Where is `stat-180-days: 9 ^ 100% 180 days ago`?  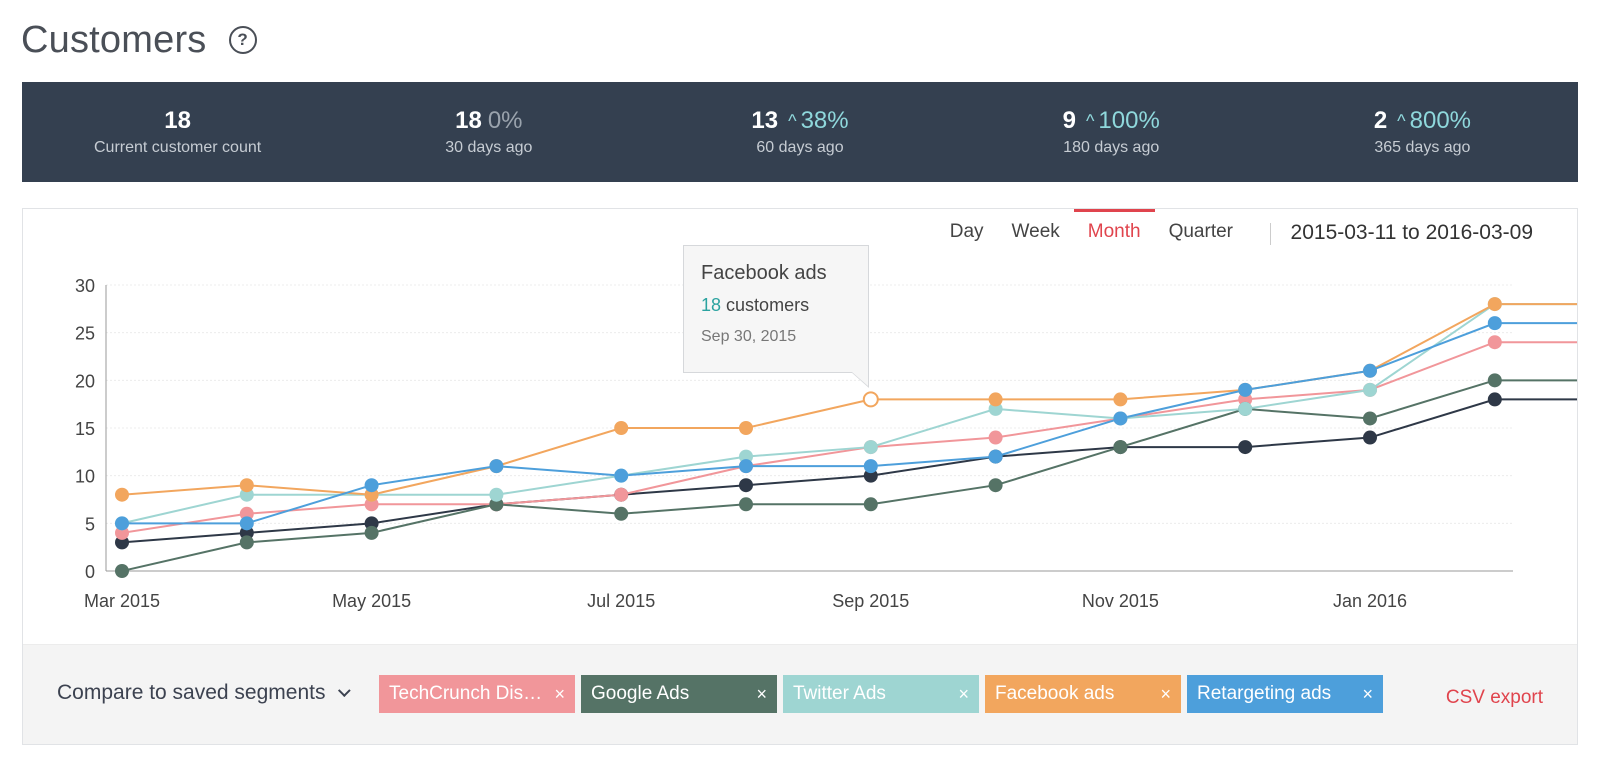 stat-180-days: 9 ^ 100% 180 days ago is located at coordinates (1111, 132).